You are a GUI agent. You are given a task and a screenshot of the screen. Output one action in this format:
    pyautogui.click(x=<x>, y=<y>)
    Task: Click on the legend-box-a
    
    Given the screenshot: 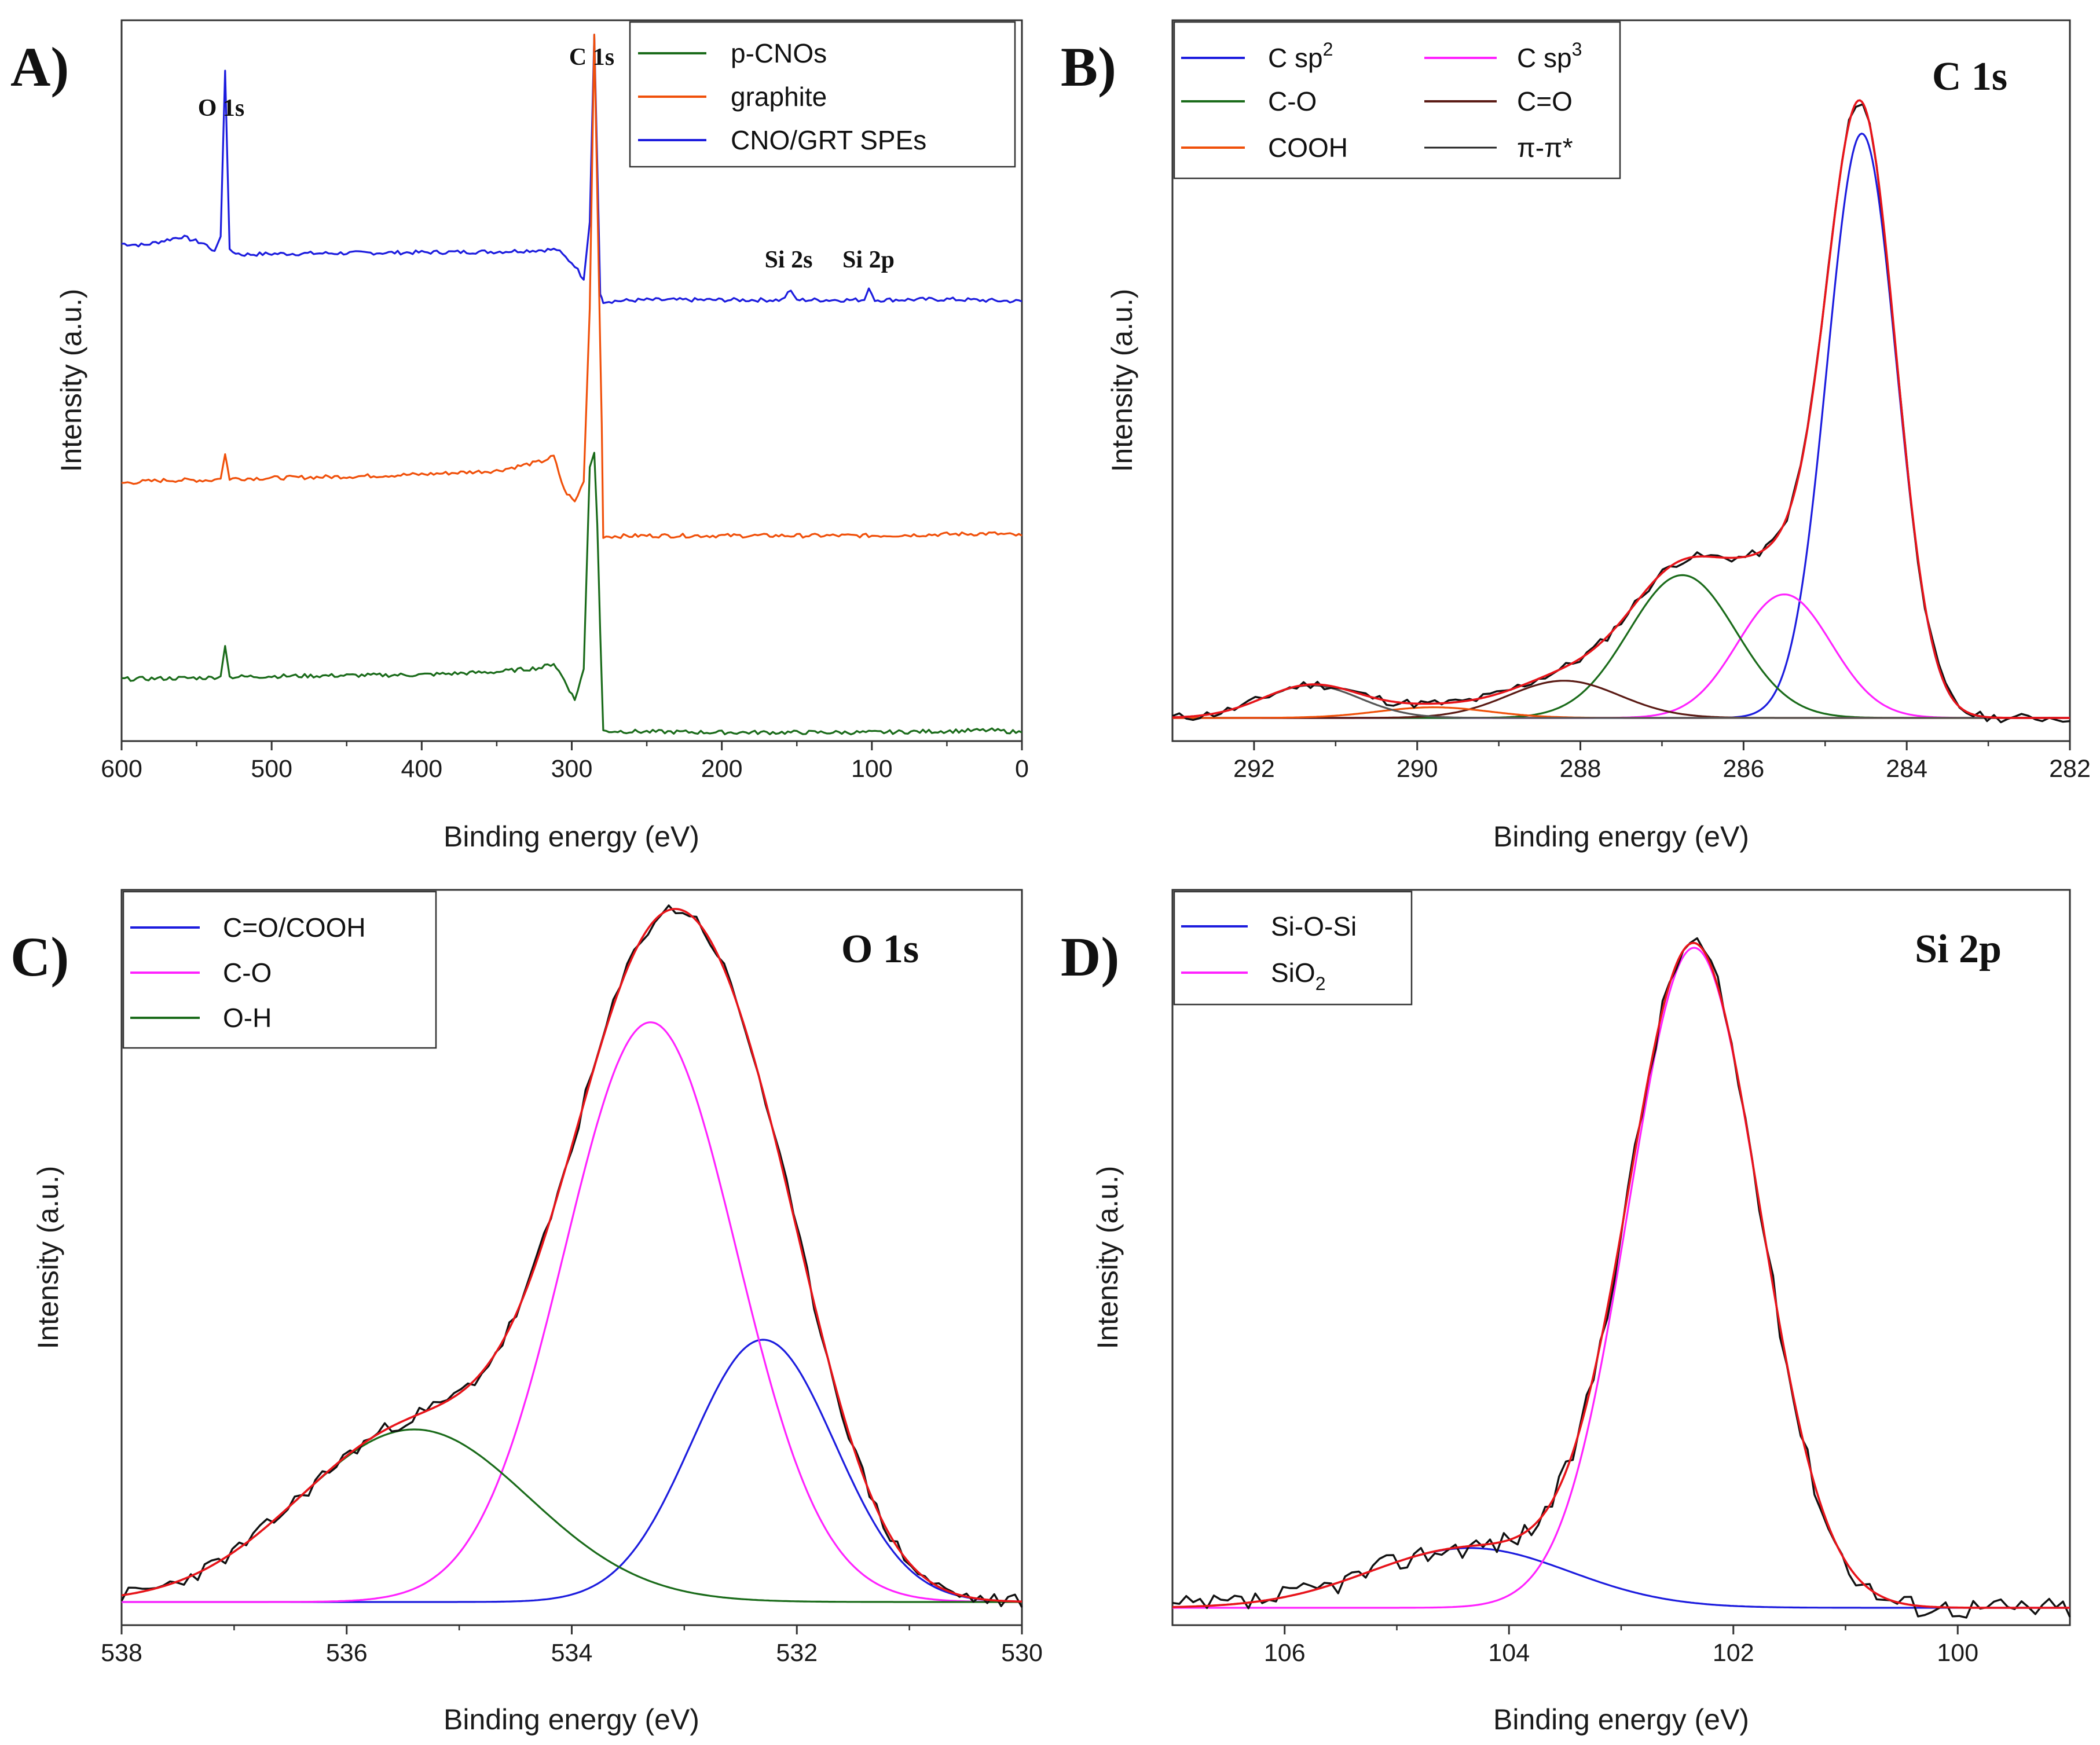 What is the action you would take?
    pyautogui.click(x=823, y=94)
    